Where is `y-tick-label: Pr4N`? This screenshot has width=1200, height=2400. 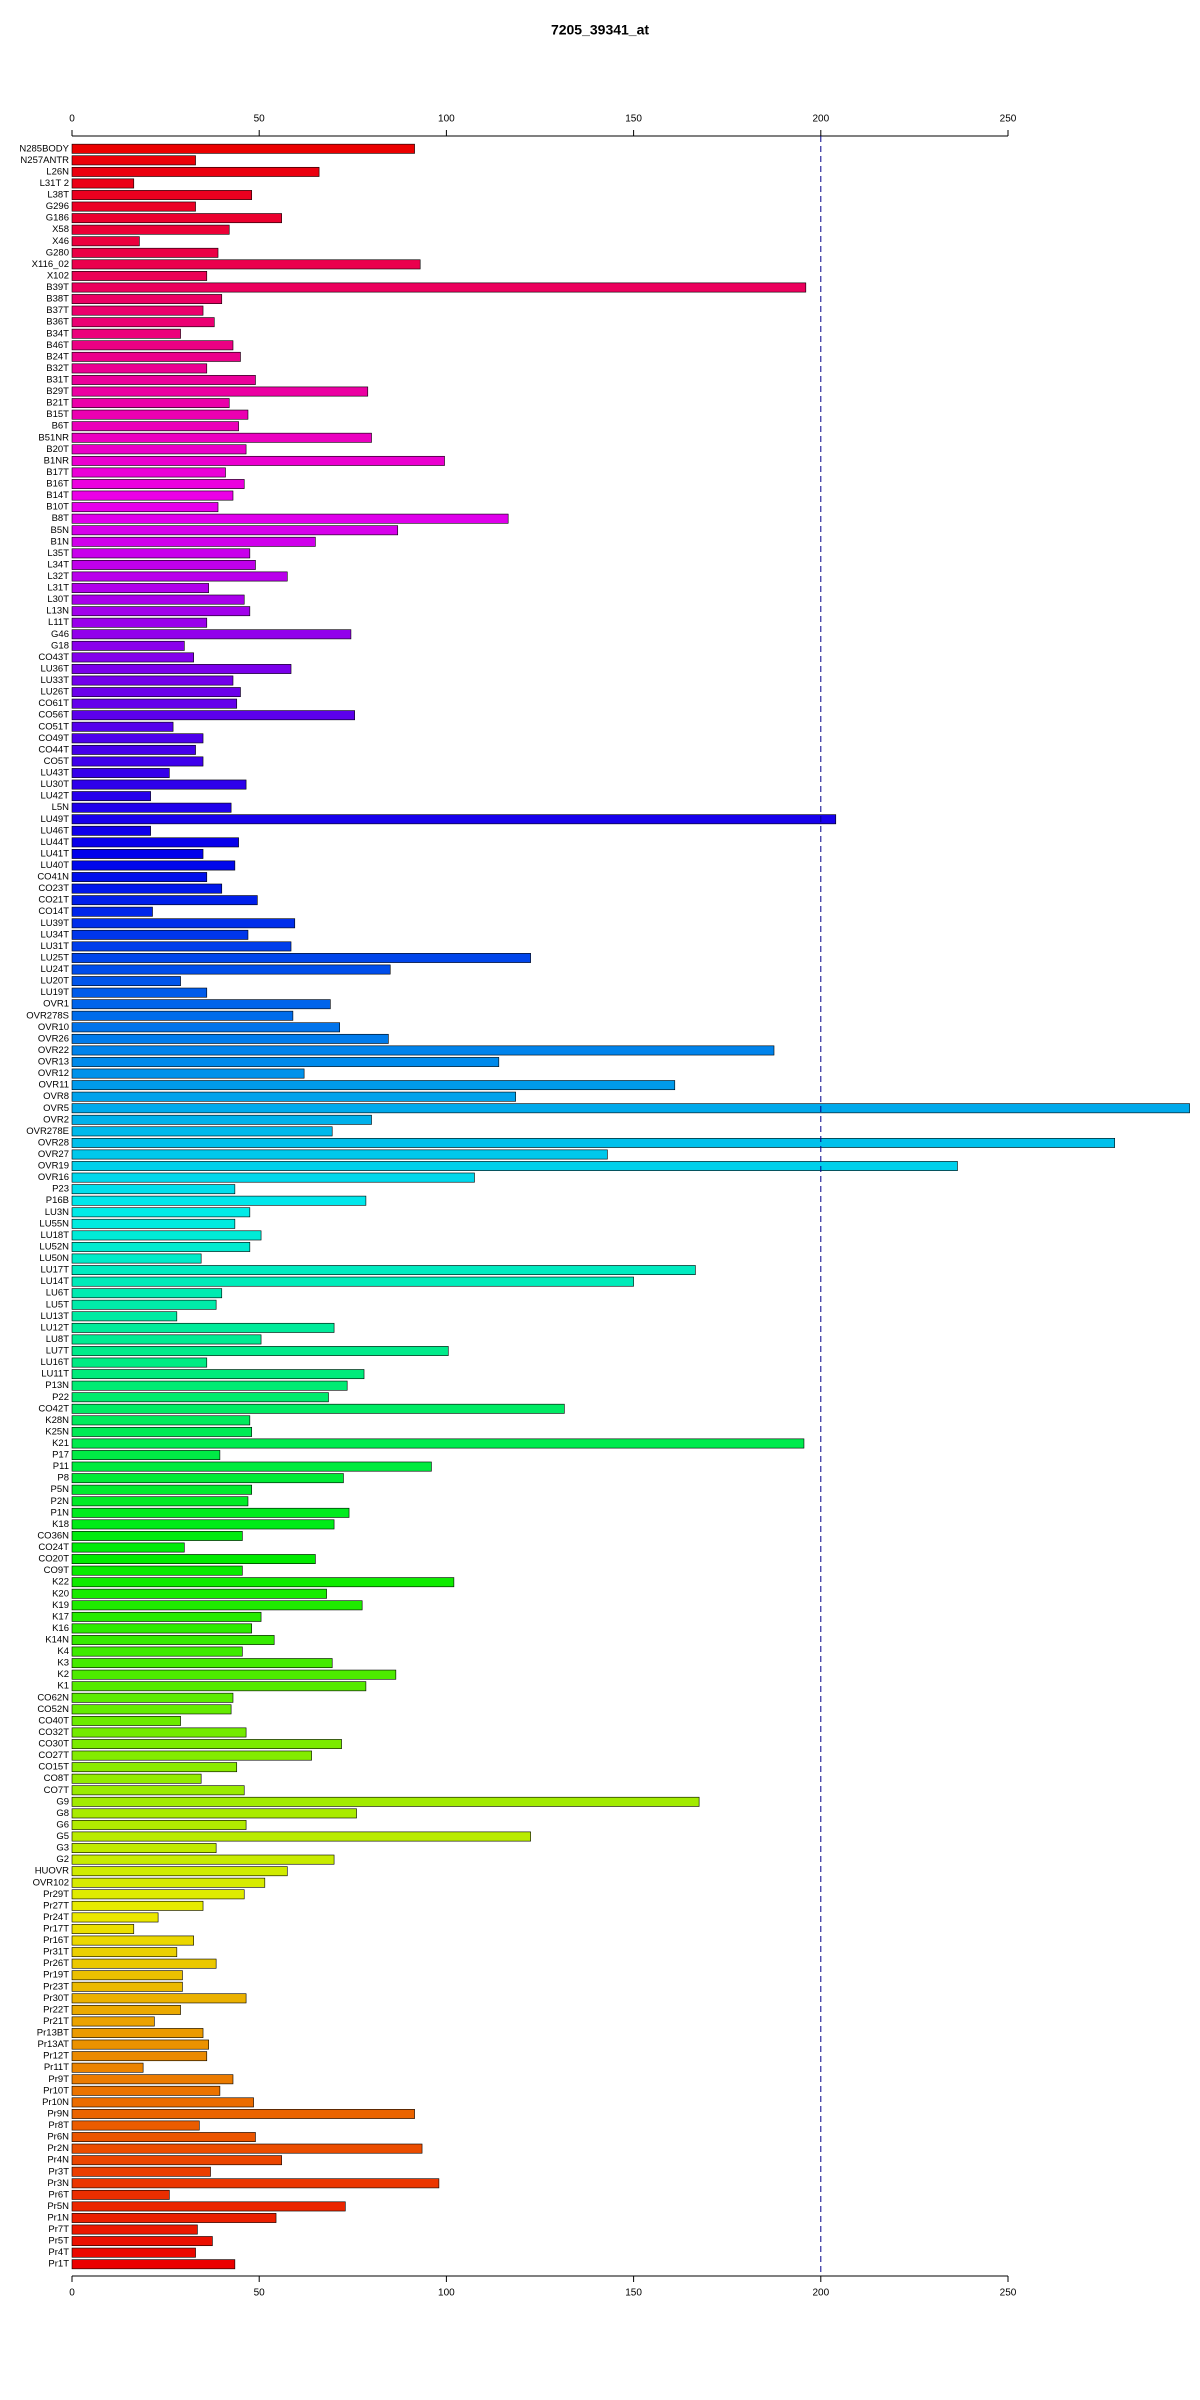
y-tick-label: Pr4N is located at coordinates (58, 2160).